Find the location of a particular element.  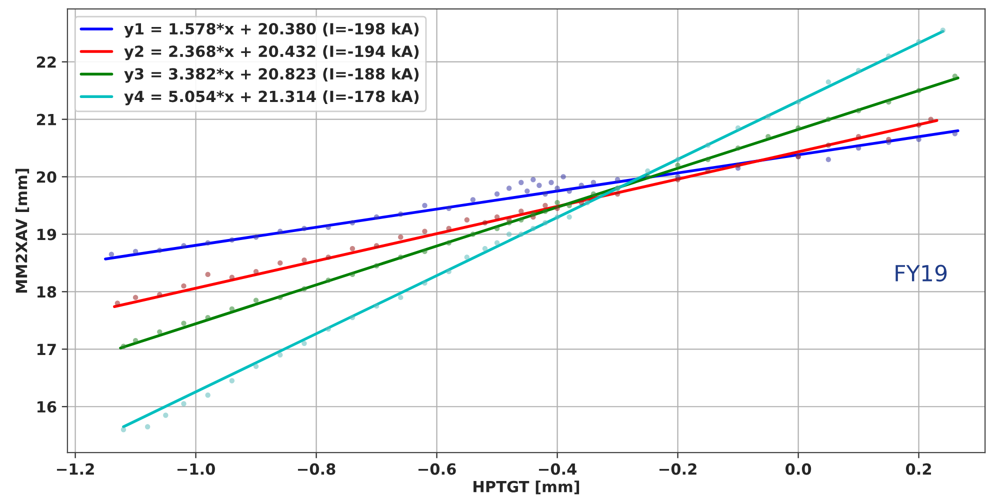

x-tick-label: 0.2 is located at coordinates (918, 469).